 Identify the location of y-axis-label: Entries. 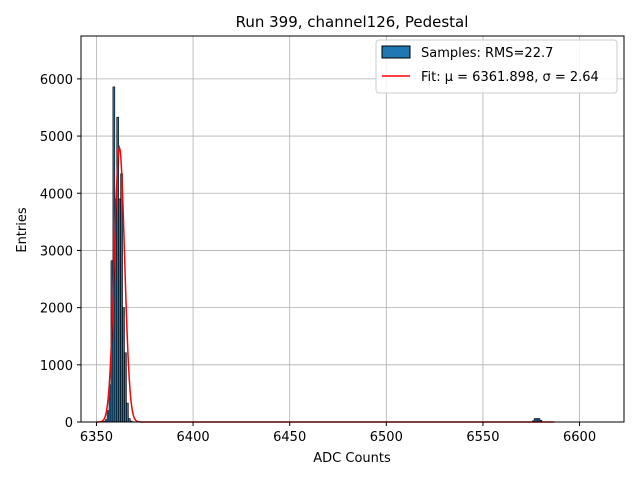
(22, 230).